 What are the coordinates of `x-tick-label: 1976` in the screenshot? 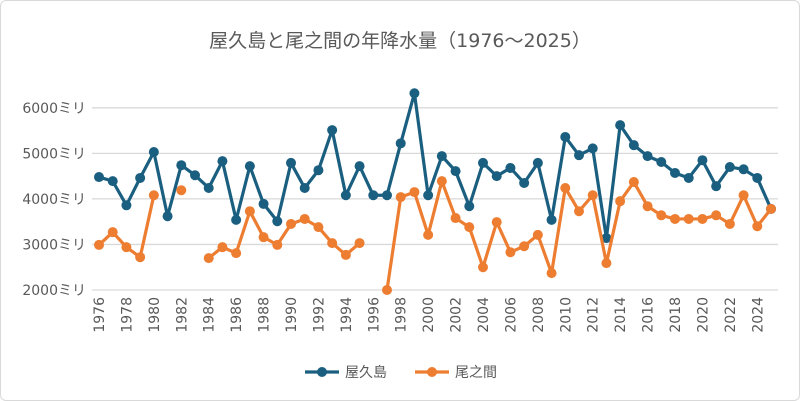 It's located at (100, 315).